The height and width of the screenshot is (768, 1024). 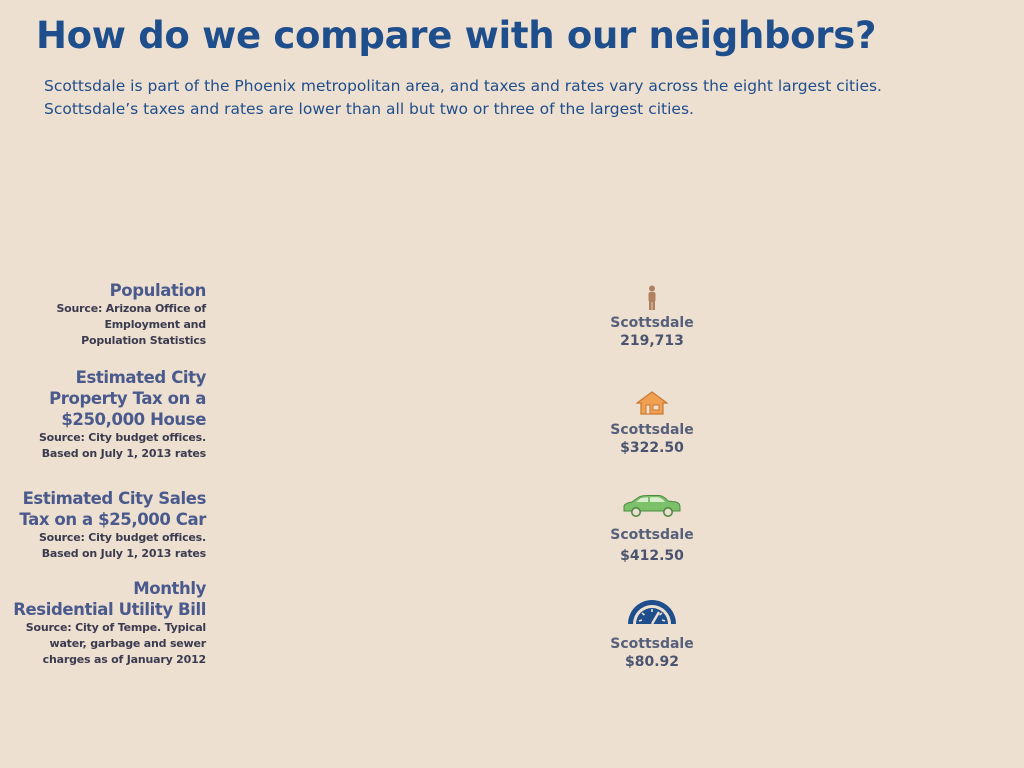 What do you see at coordinates (127, 643) in the screenshot?
I see `utility-bill-source: water, garbage and sewer` at bounding box center [127, 643].